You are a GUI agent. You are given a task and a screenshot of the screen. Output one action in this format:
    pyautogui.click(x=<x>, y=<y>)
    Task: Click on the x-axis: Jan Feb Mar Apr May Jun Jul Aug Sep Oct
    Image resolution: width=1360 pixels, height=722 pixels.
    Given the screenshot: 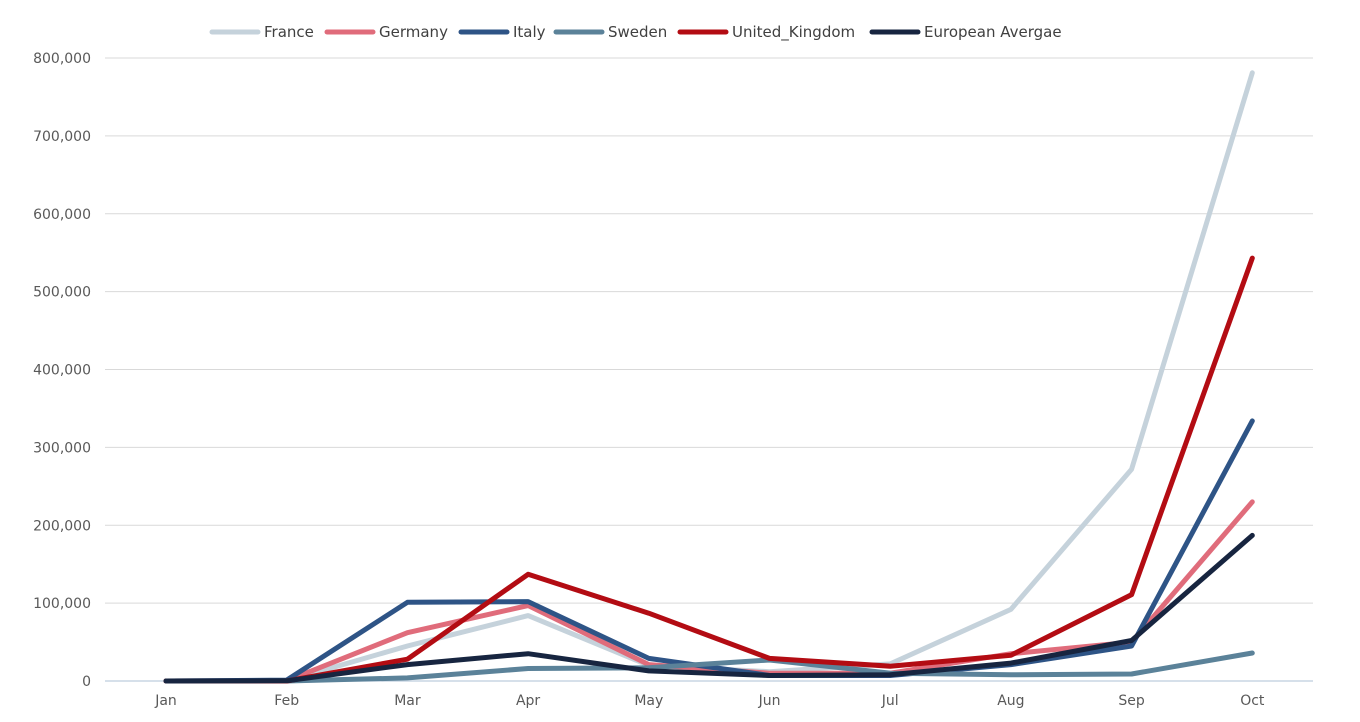 What is the action you would take?
    pyautogui.click(x=709, y=701)
    